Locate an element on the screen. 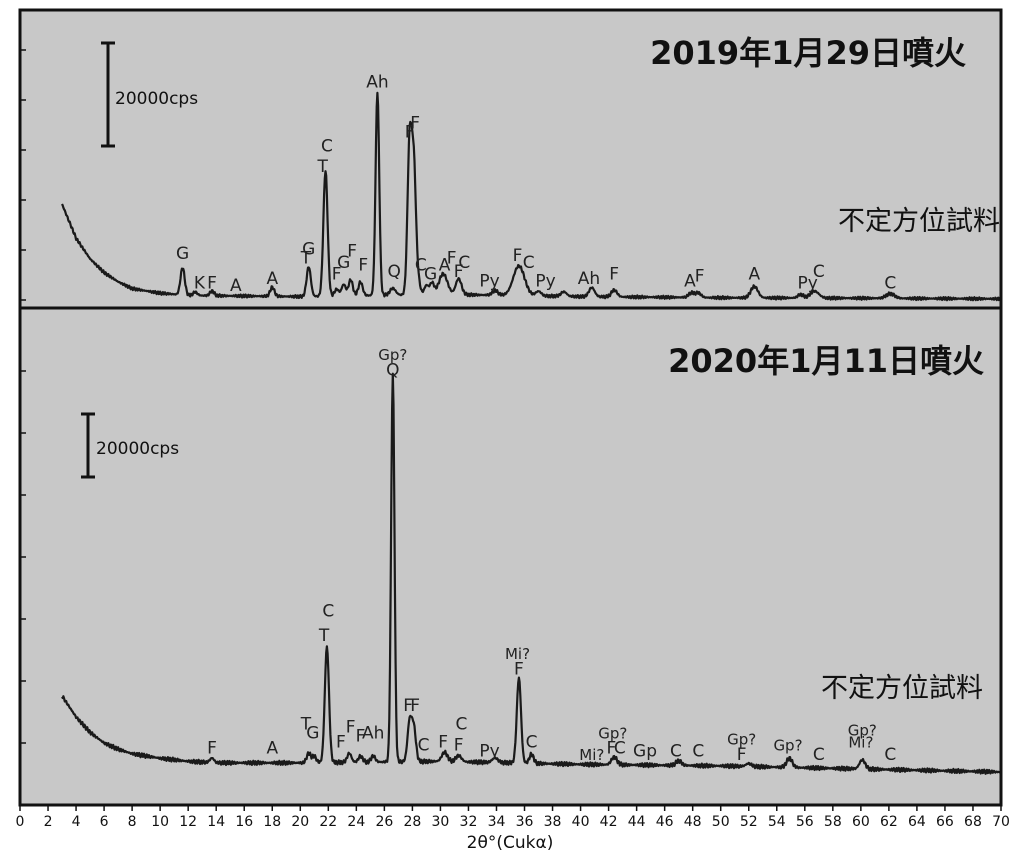 Image resolution: width=1019 pixels, height=854 pixels. x-tick-label: 58 is located at coordinates (833, 822).